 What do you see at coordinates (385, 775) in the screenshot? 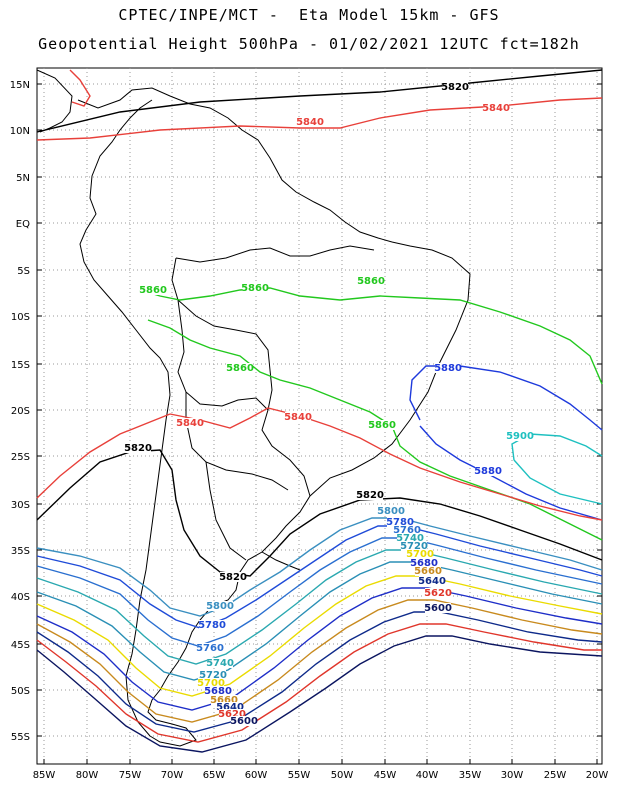
I see `lon-label: 45W` at bounding box center [385, 775].